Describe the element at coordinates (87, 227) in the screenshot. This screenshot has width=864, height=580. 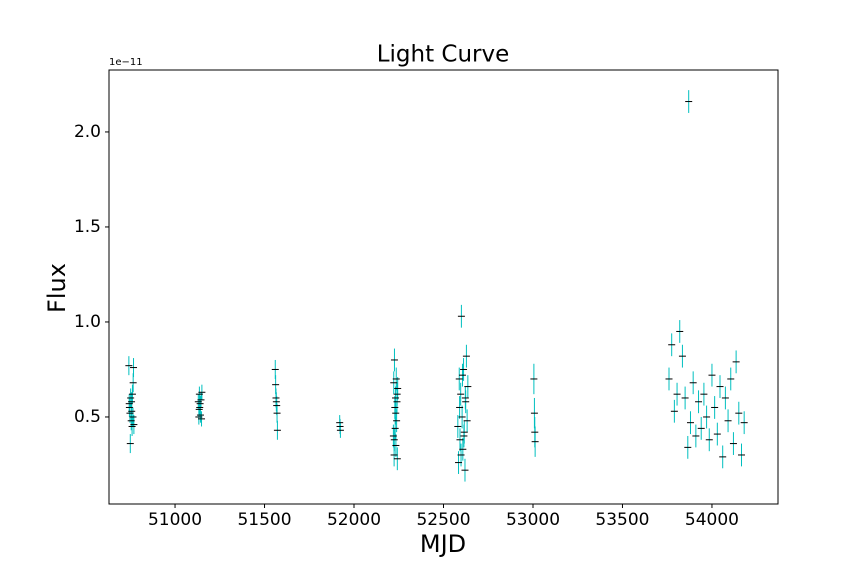
I see `y-tick-label: 1.5` at that location.